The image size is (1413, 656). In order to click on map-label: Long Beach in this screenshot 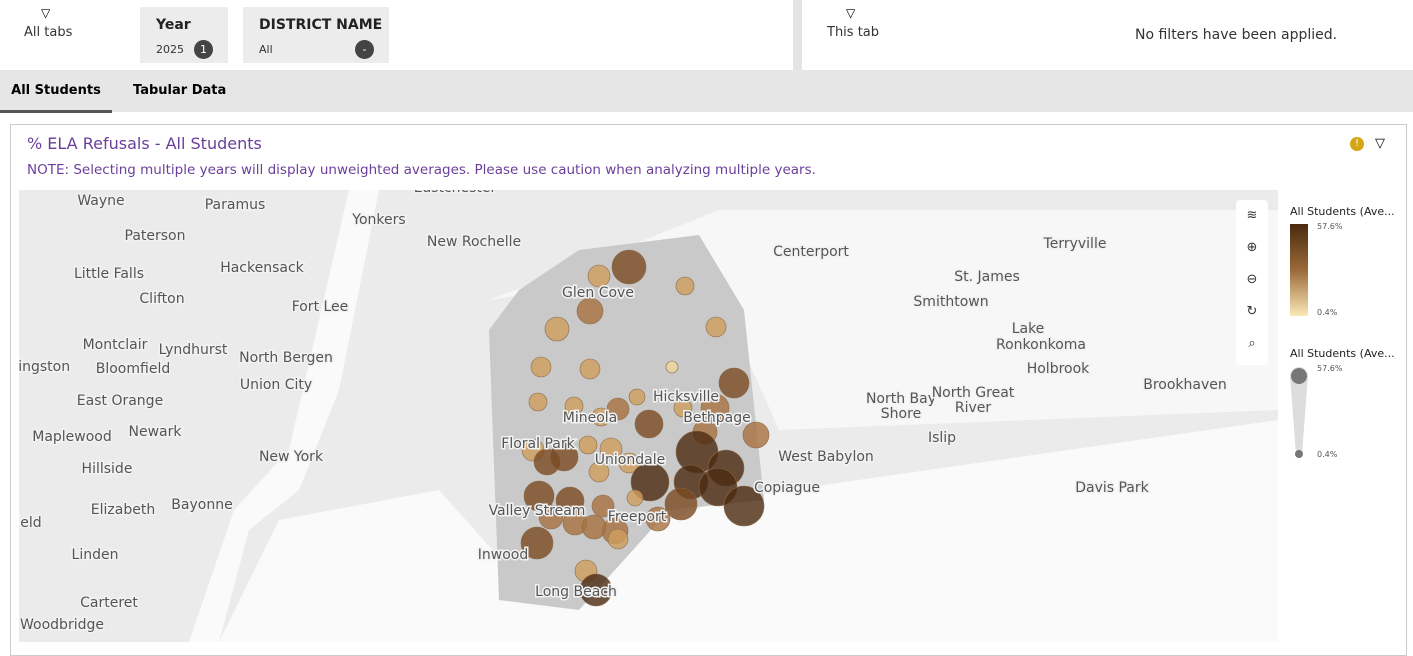, I will do `click(576, 592)`.